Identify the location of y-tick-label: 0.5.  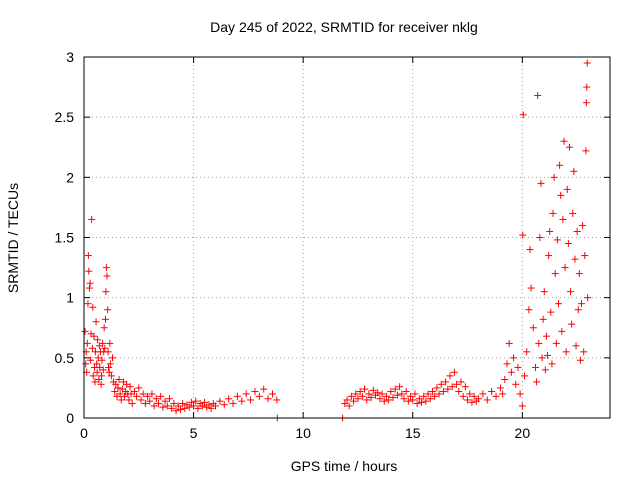
(65, 358).